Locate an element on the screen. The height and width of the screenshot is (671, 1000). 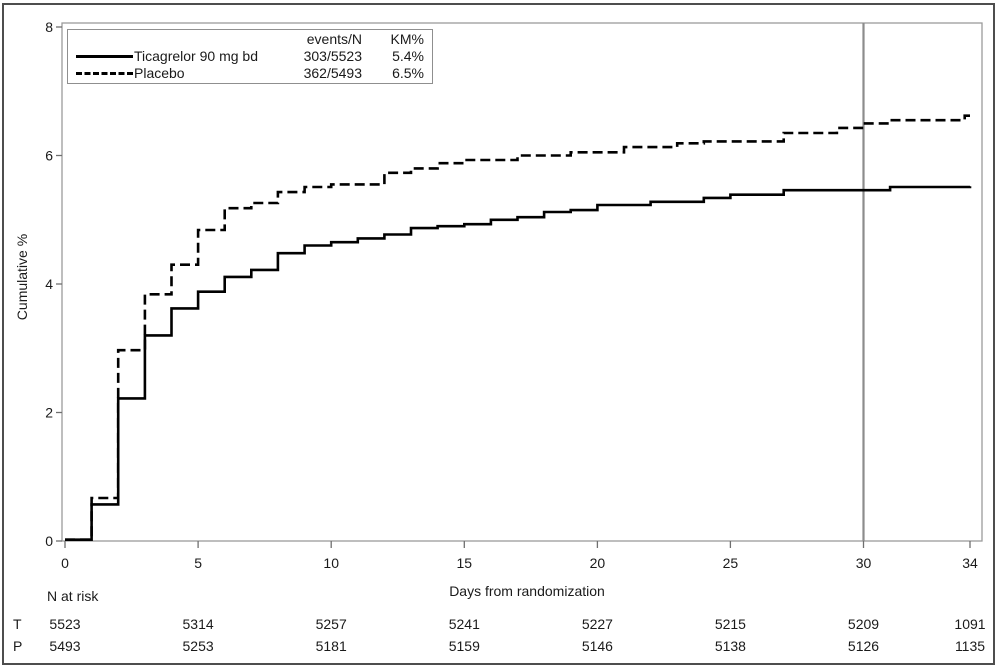
x-tick-label: 34 is located at coordinates (970, 563).